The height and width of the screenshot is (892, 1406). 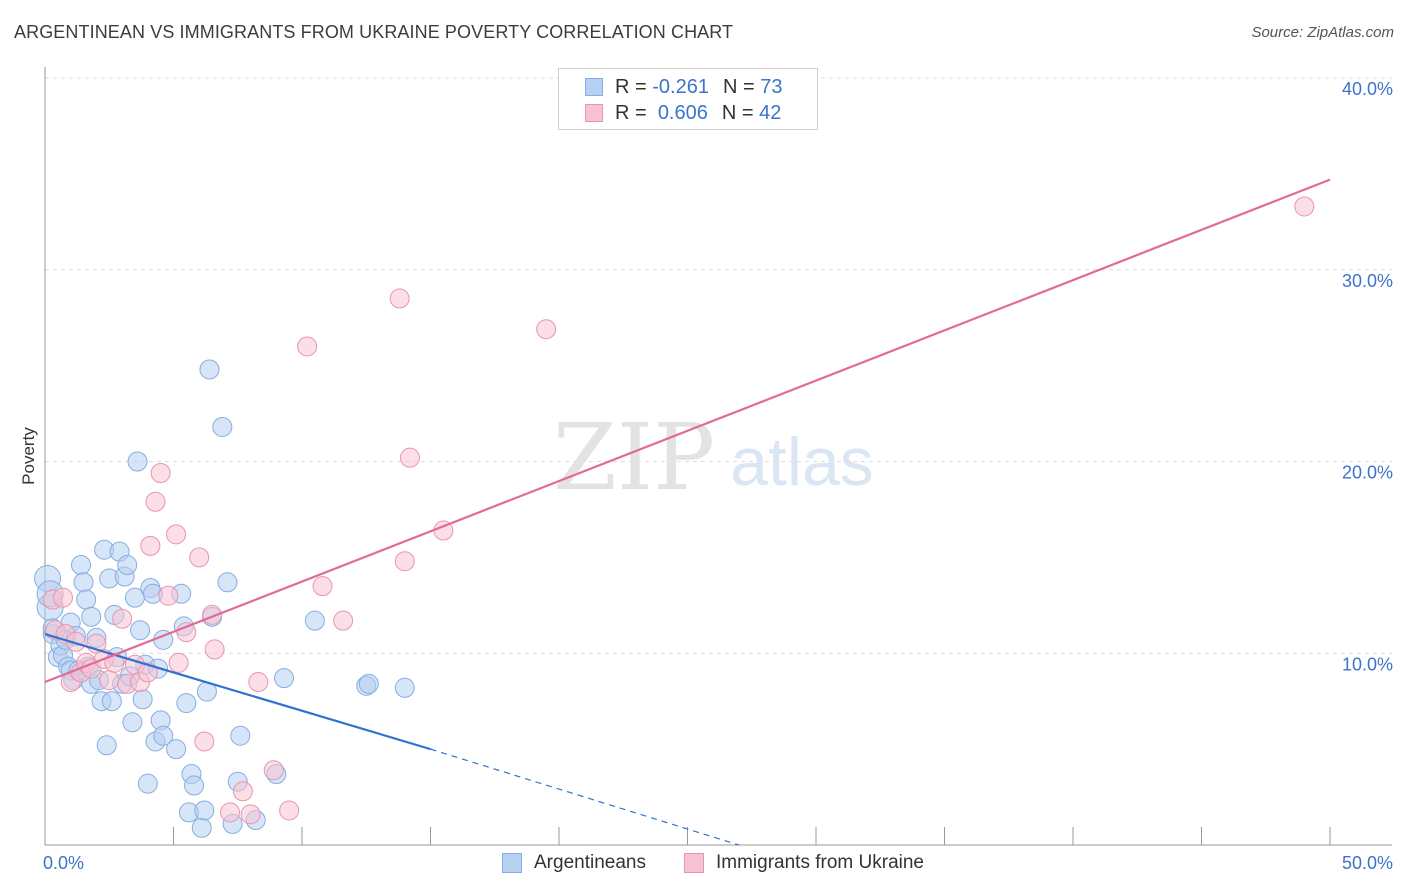 What do you see at coordinates (63, 863) in the screenshot?
I see `x-tick-label: 0.0%` at bounding box center [63, 863].